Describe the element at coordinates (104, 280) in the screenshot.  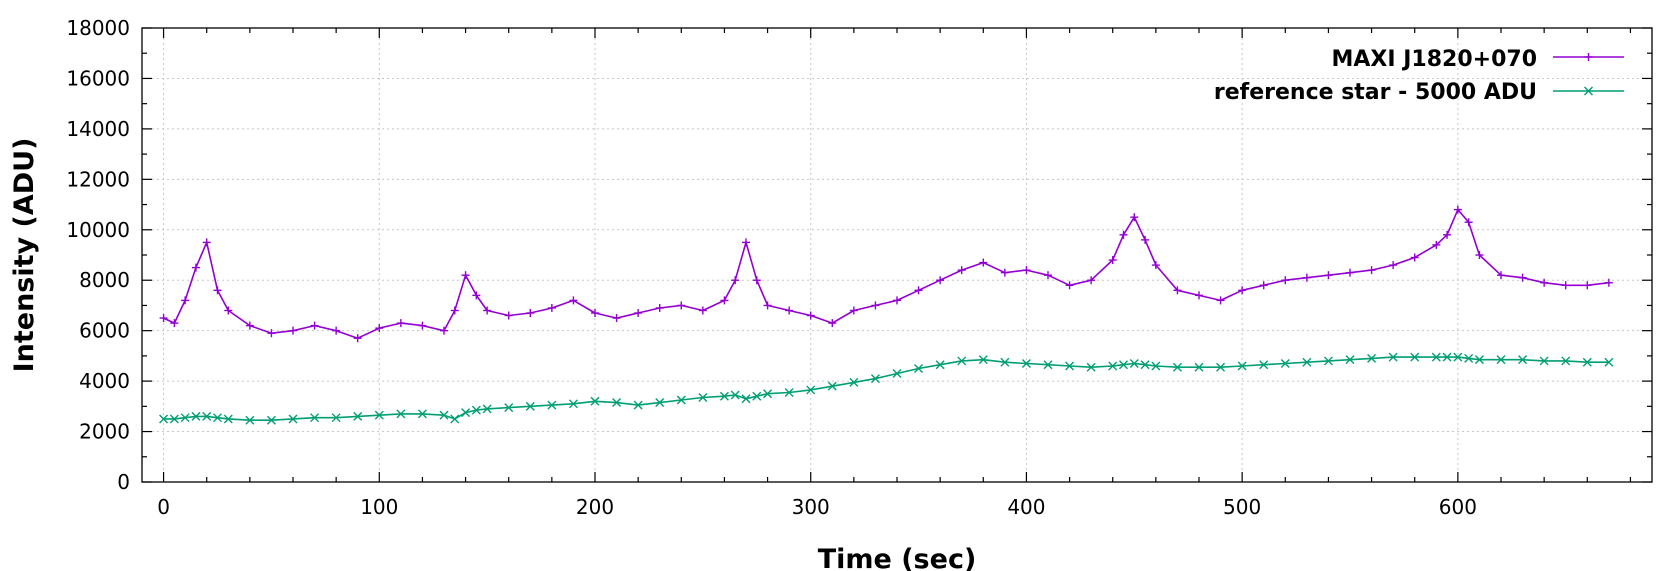
I see `y-tick-label: 8000` at that location.